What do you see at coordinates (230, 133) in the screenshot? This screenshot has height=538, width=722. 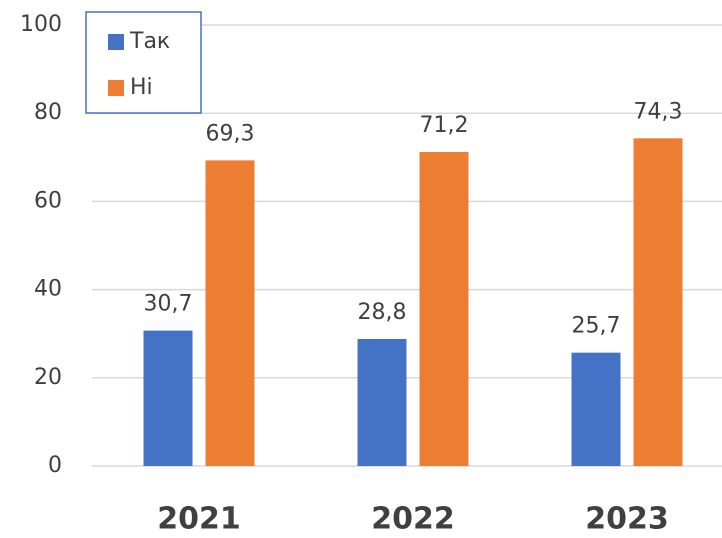 I see `value-label: 69,3` at bounding box center [230, 133].